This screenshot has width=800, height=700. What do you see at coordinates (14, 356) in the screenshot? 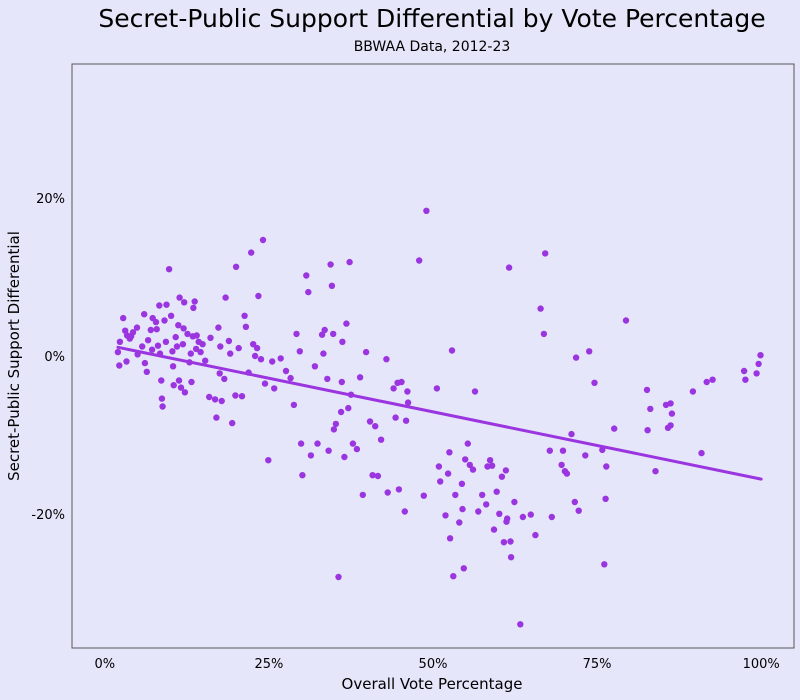
I see `y-axis-label: Secret-Public Support Differential` at bounding box center [14, 356].